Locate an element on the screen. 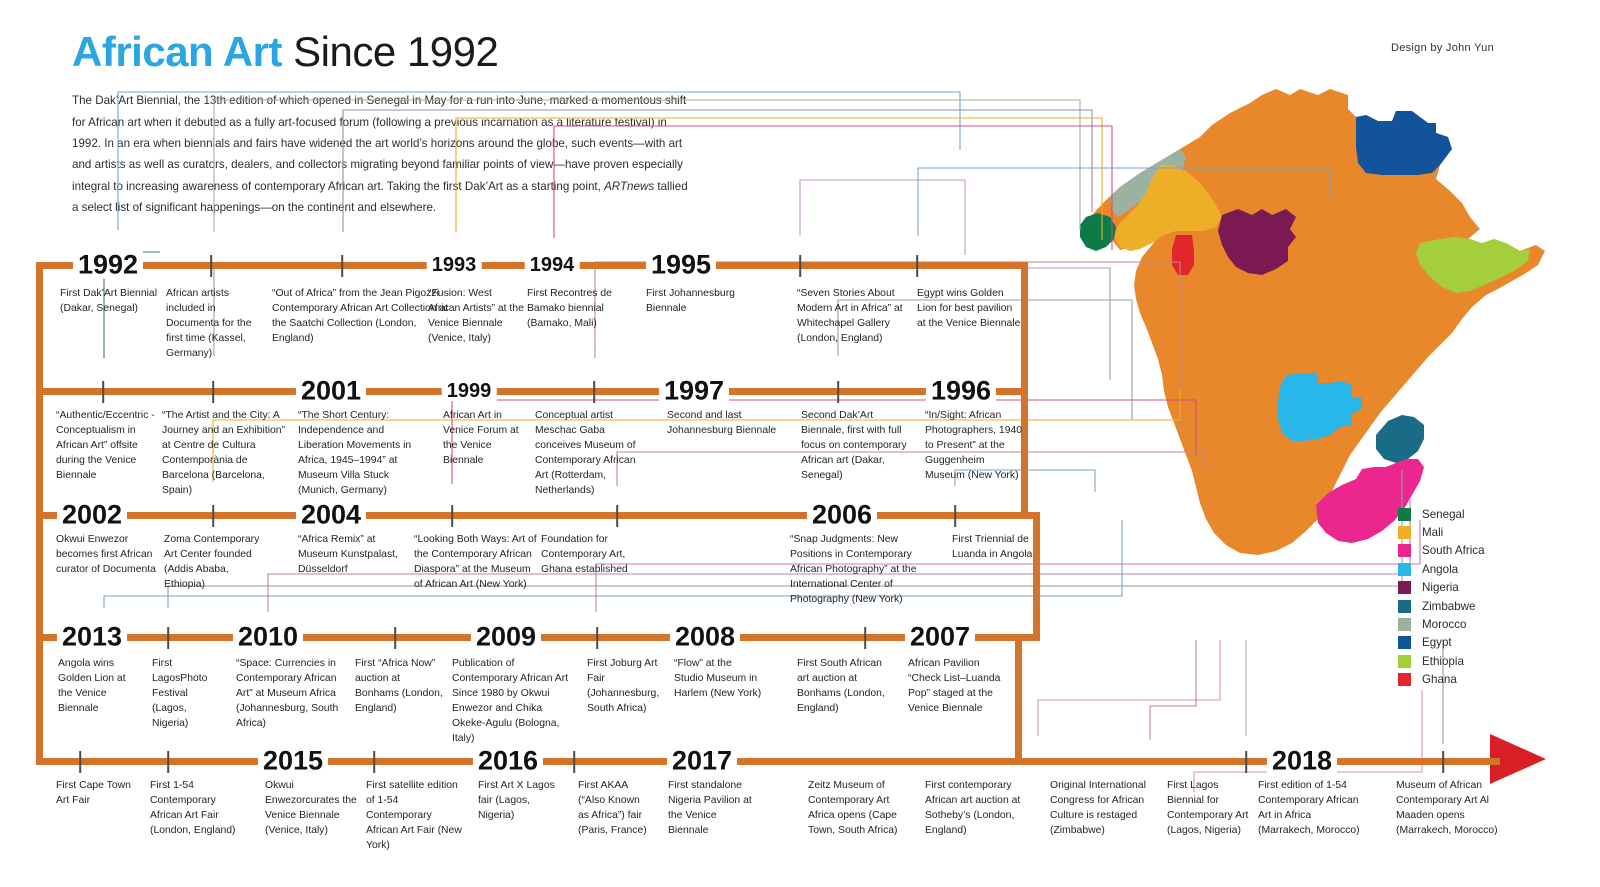  year-label-1994: 1994 is located at coordinates (552, 265).